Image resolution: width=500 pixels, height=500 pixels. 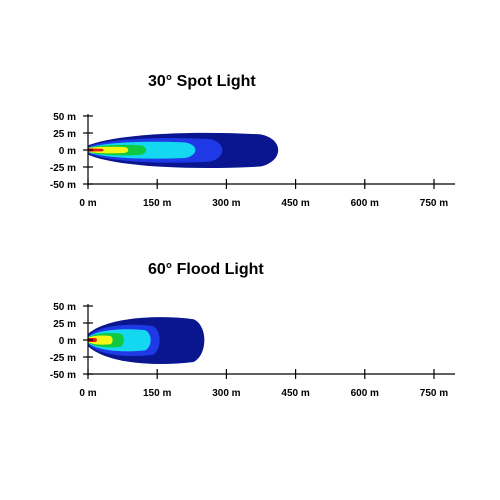 I want to click on chart-title: 30° Spot Light, so click(x=202, y=81).